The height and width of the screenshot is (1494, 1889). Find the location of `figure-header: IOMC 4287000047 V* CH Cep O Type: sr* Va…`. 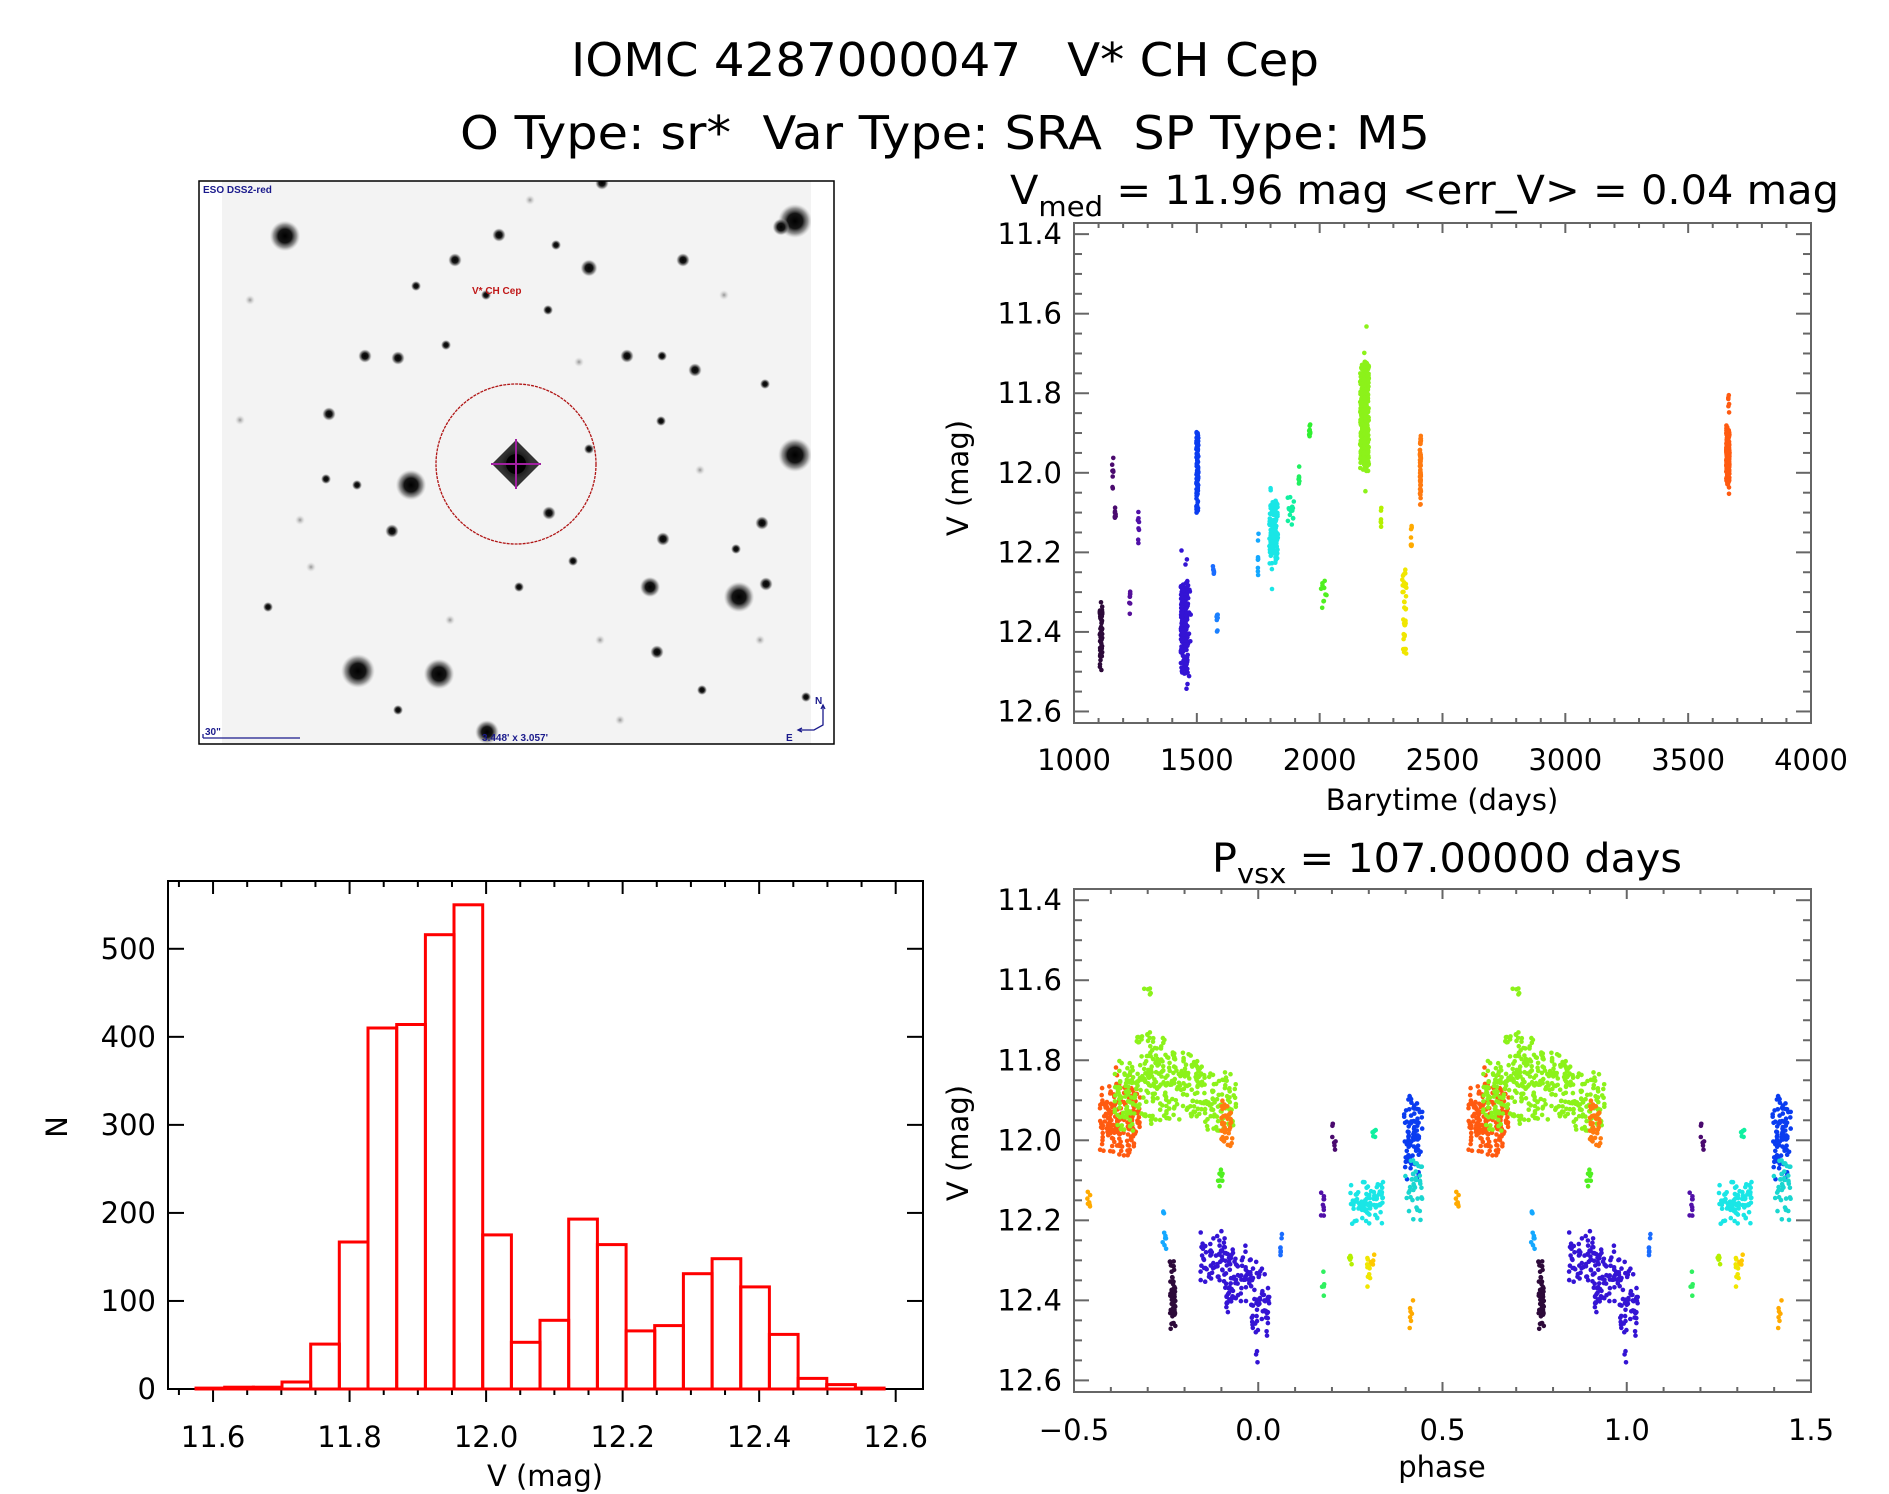

figure-header: IOMC 4287000047 V* CH Cep O Type: sr* Va… is located at coordinates (945, 96).